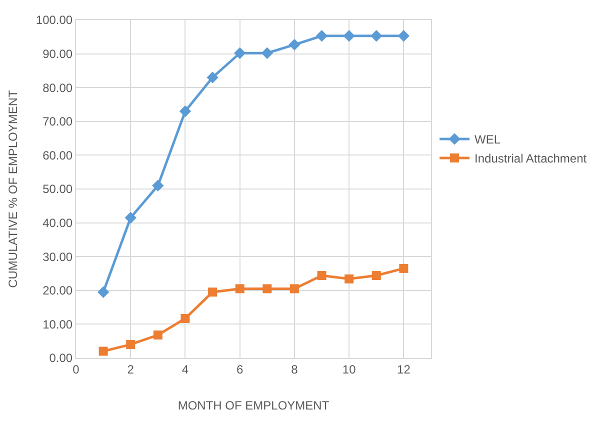 Image resolution: width=605 pixels, height=422 pixels. What do you see at coordinates (76, 369) in the screenshot?
I see `x-tick-label: 0` at bounding box center [76, 369].